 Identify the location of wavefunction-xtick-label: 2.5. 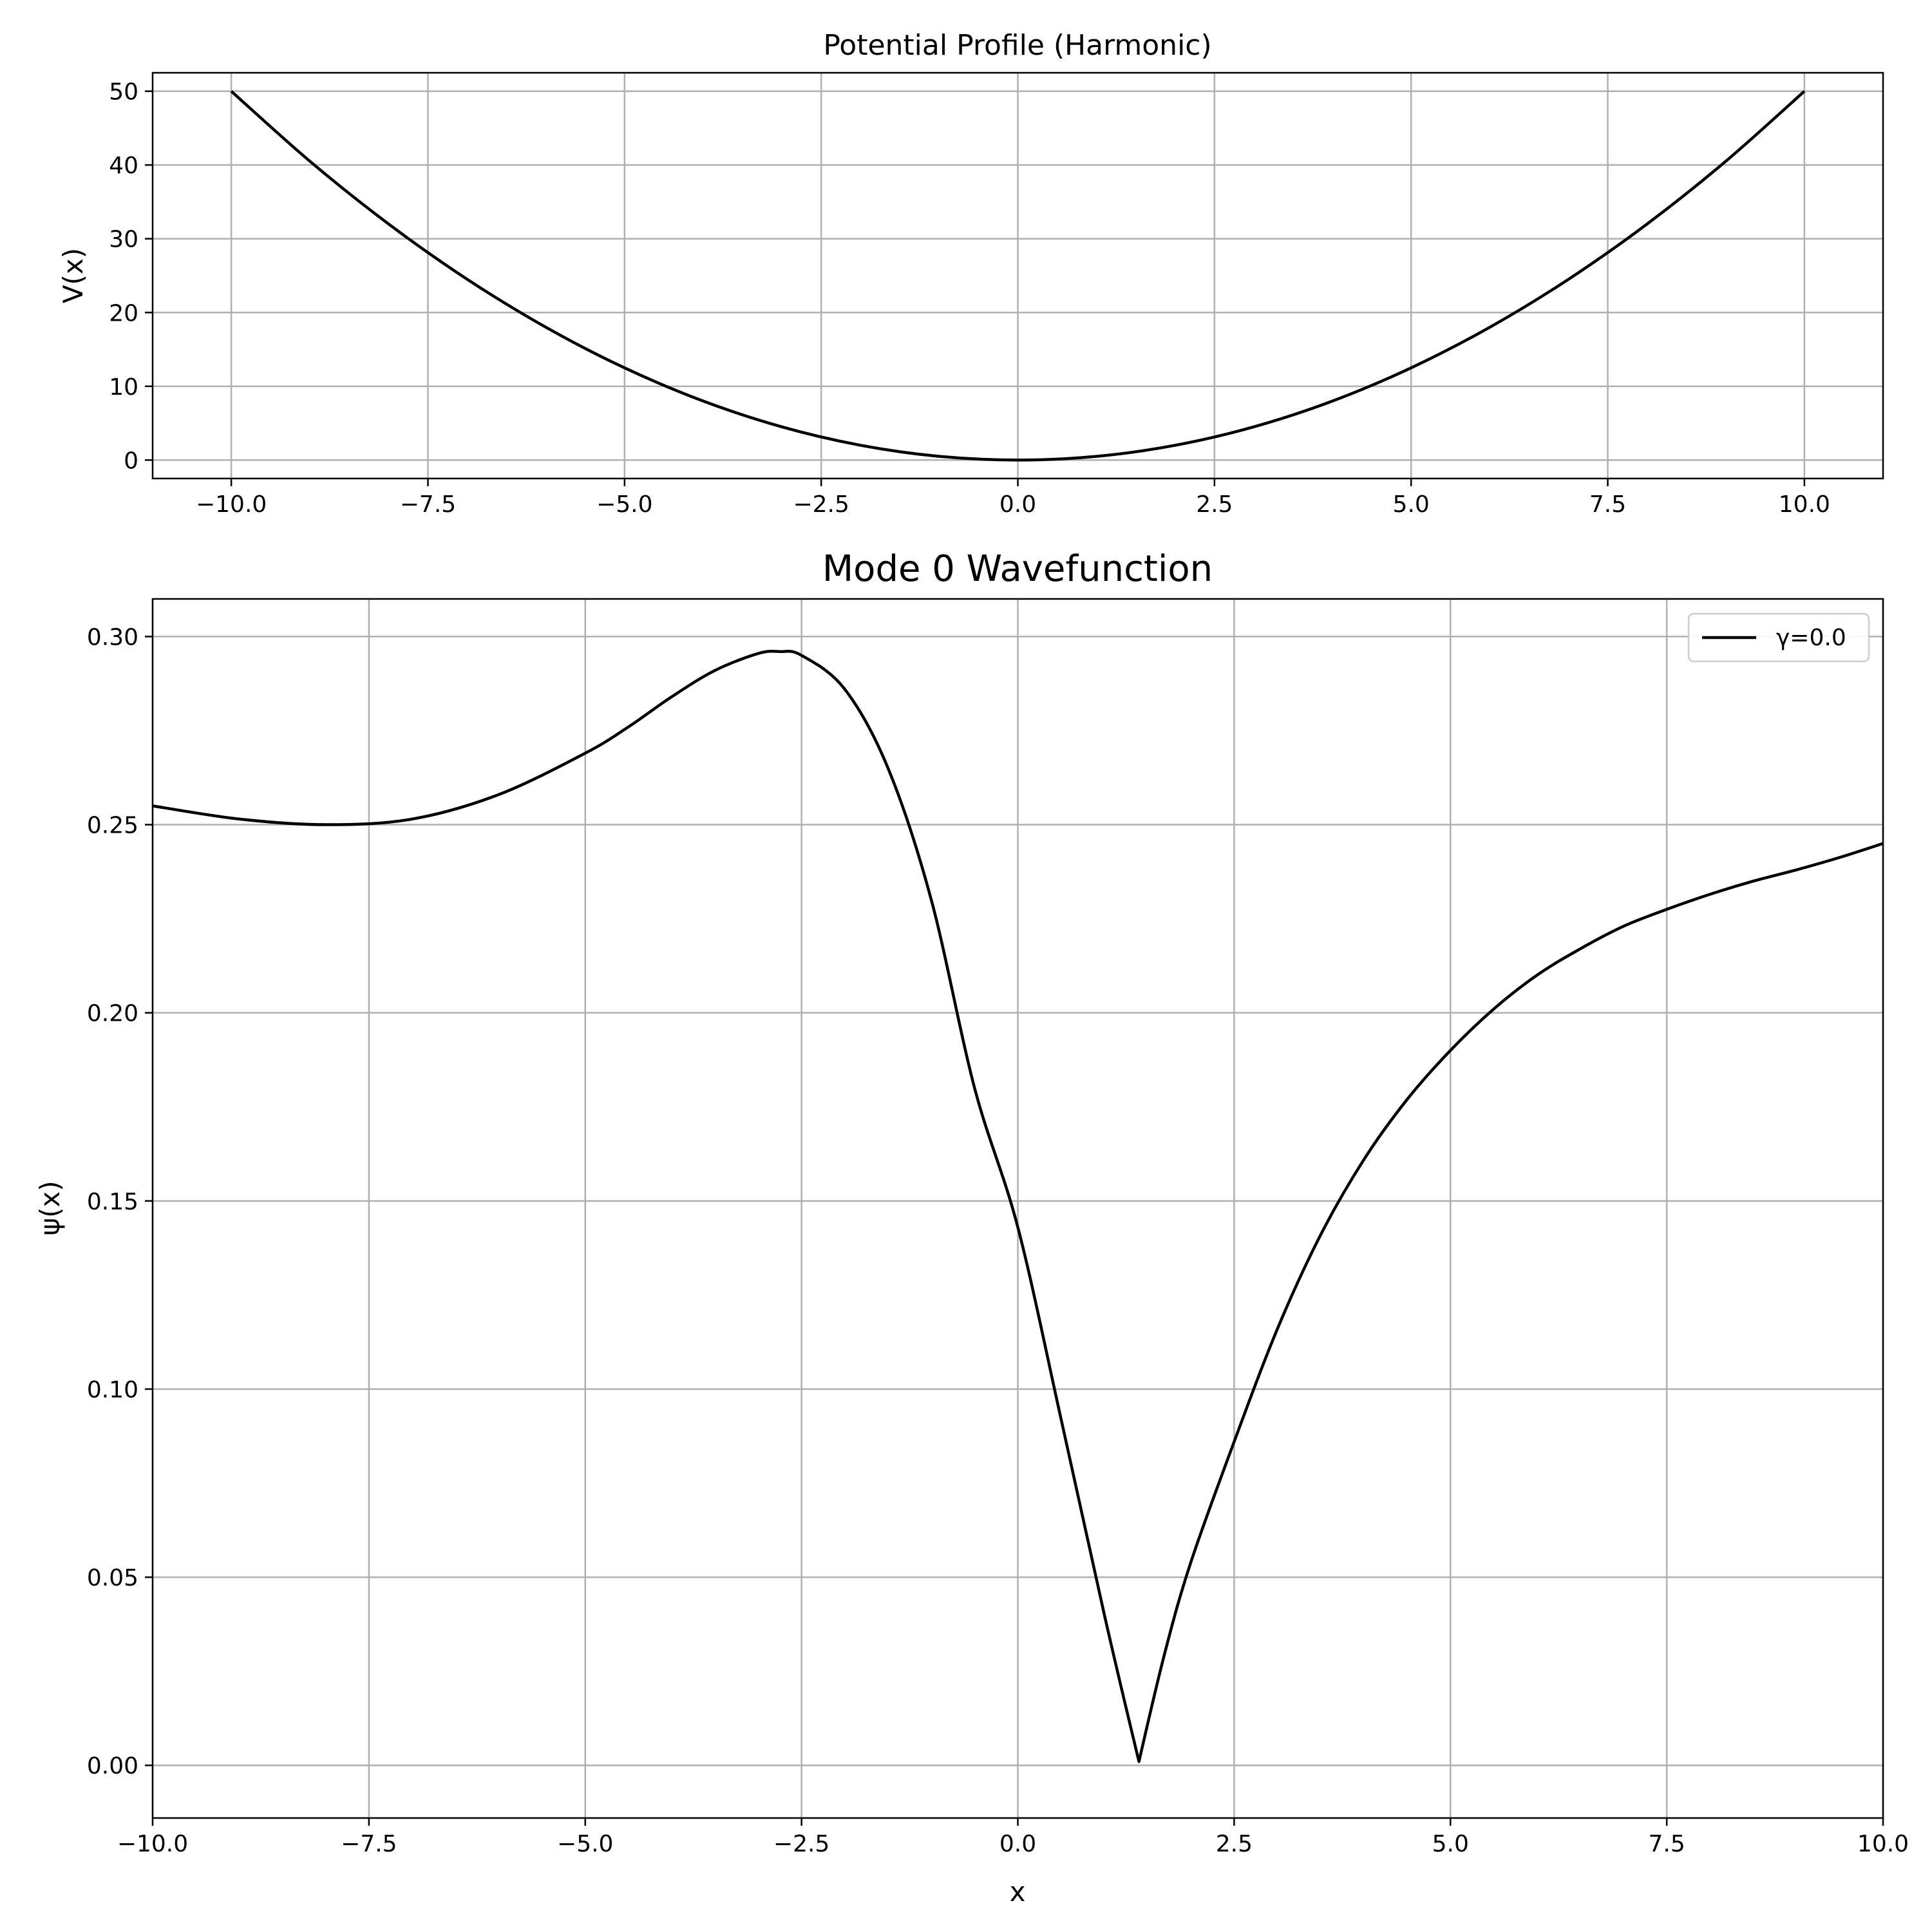
(1234, 1844).